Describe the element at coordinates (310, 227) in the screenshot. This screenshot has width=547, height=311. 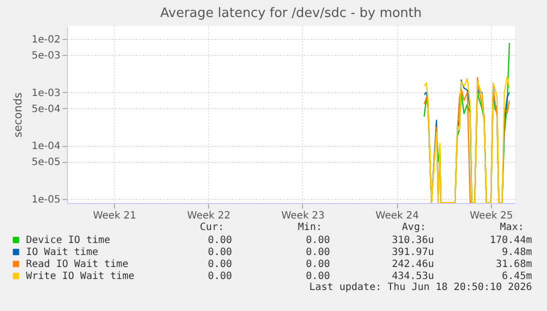
I see `text: Min:` at that location.